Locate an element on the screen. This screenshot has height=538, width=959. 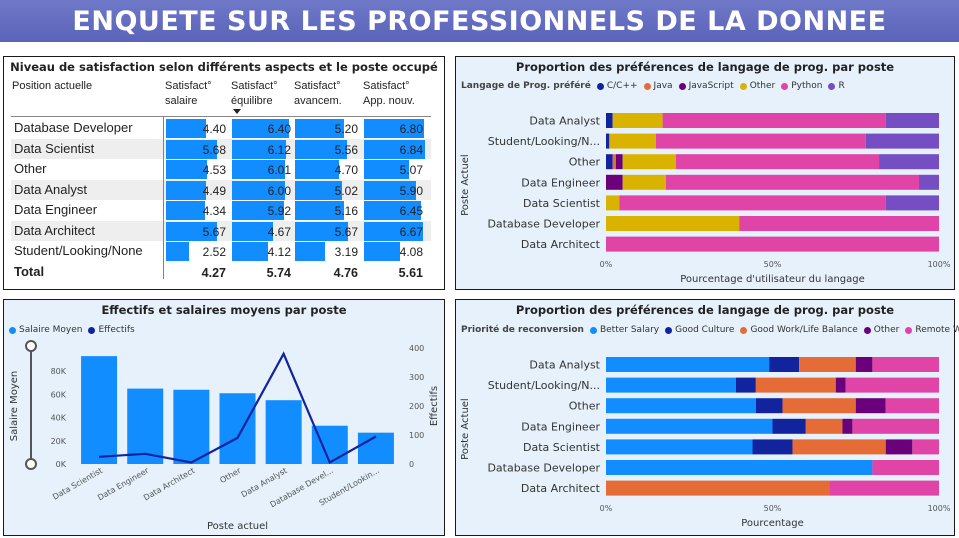
table-cell: 5.07 is located at coordinates (395, 169).